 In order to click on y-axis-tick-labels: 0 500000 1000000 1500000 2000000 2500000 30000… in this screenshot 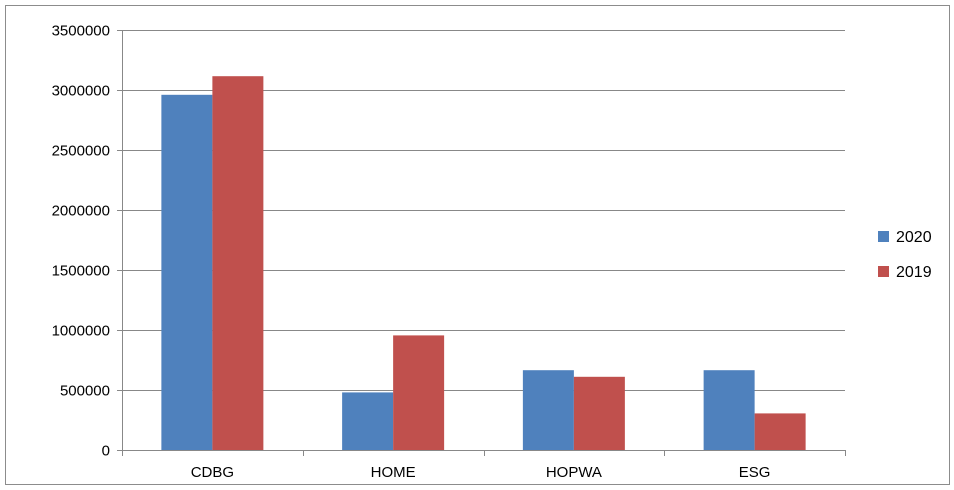, I will do `click(81, 241)`.